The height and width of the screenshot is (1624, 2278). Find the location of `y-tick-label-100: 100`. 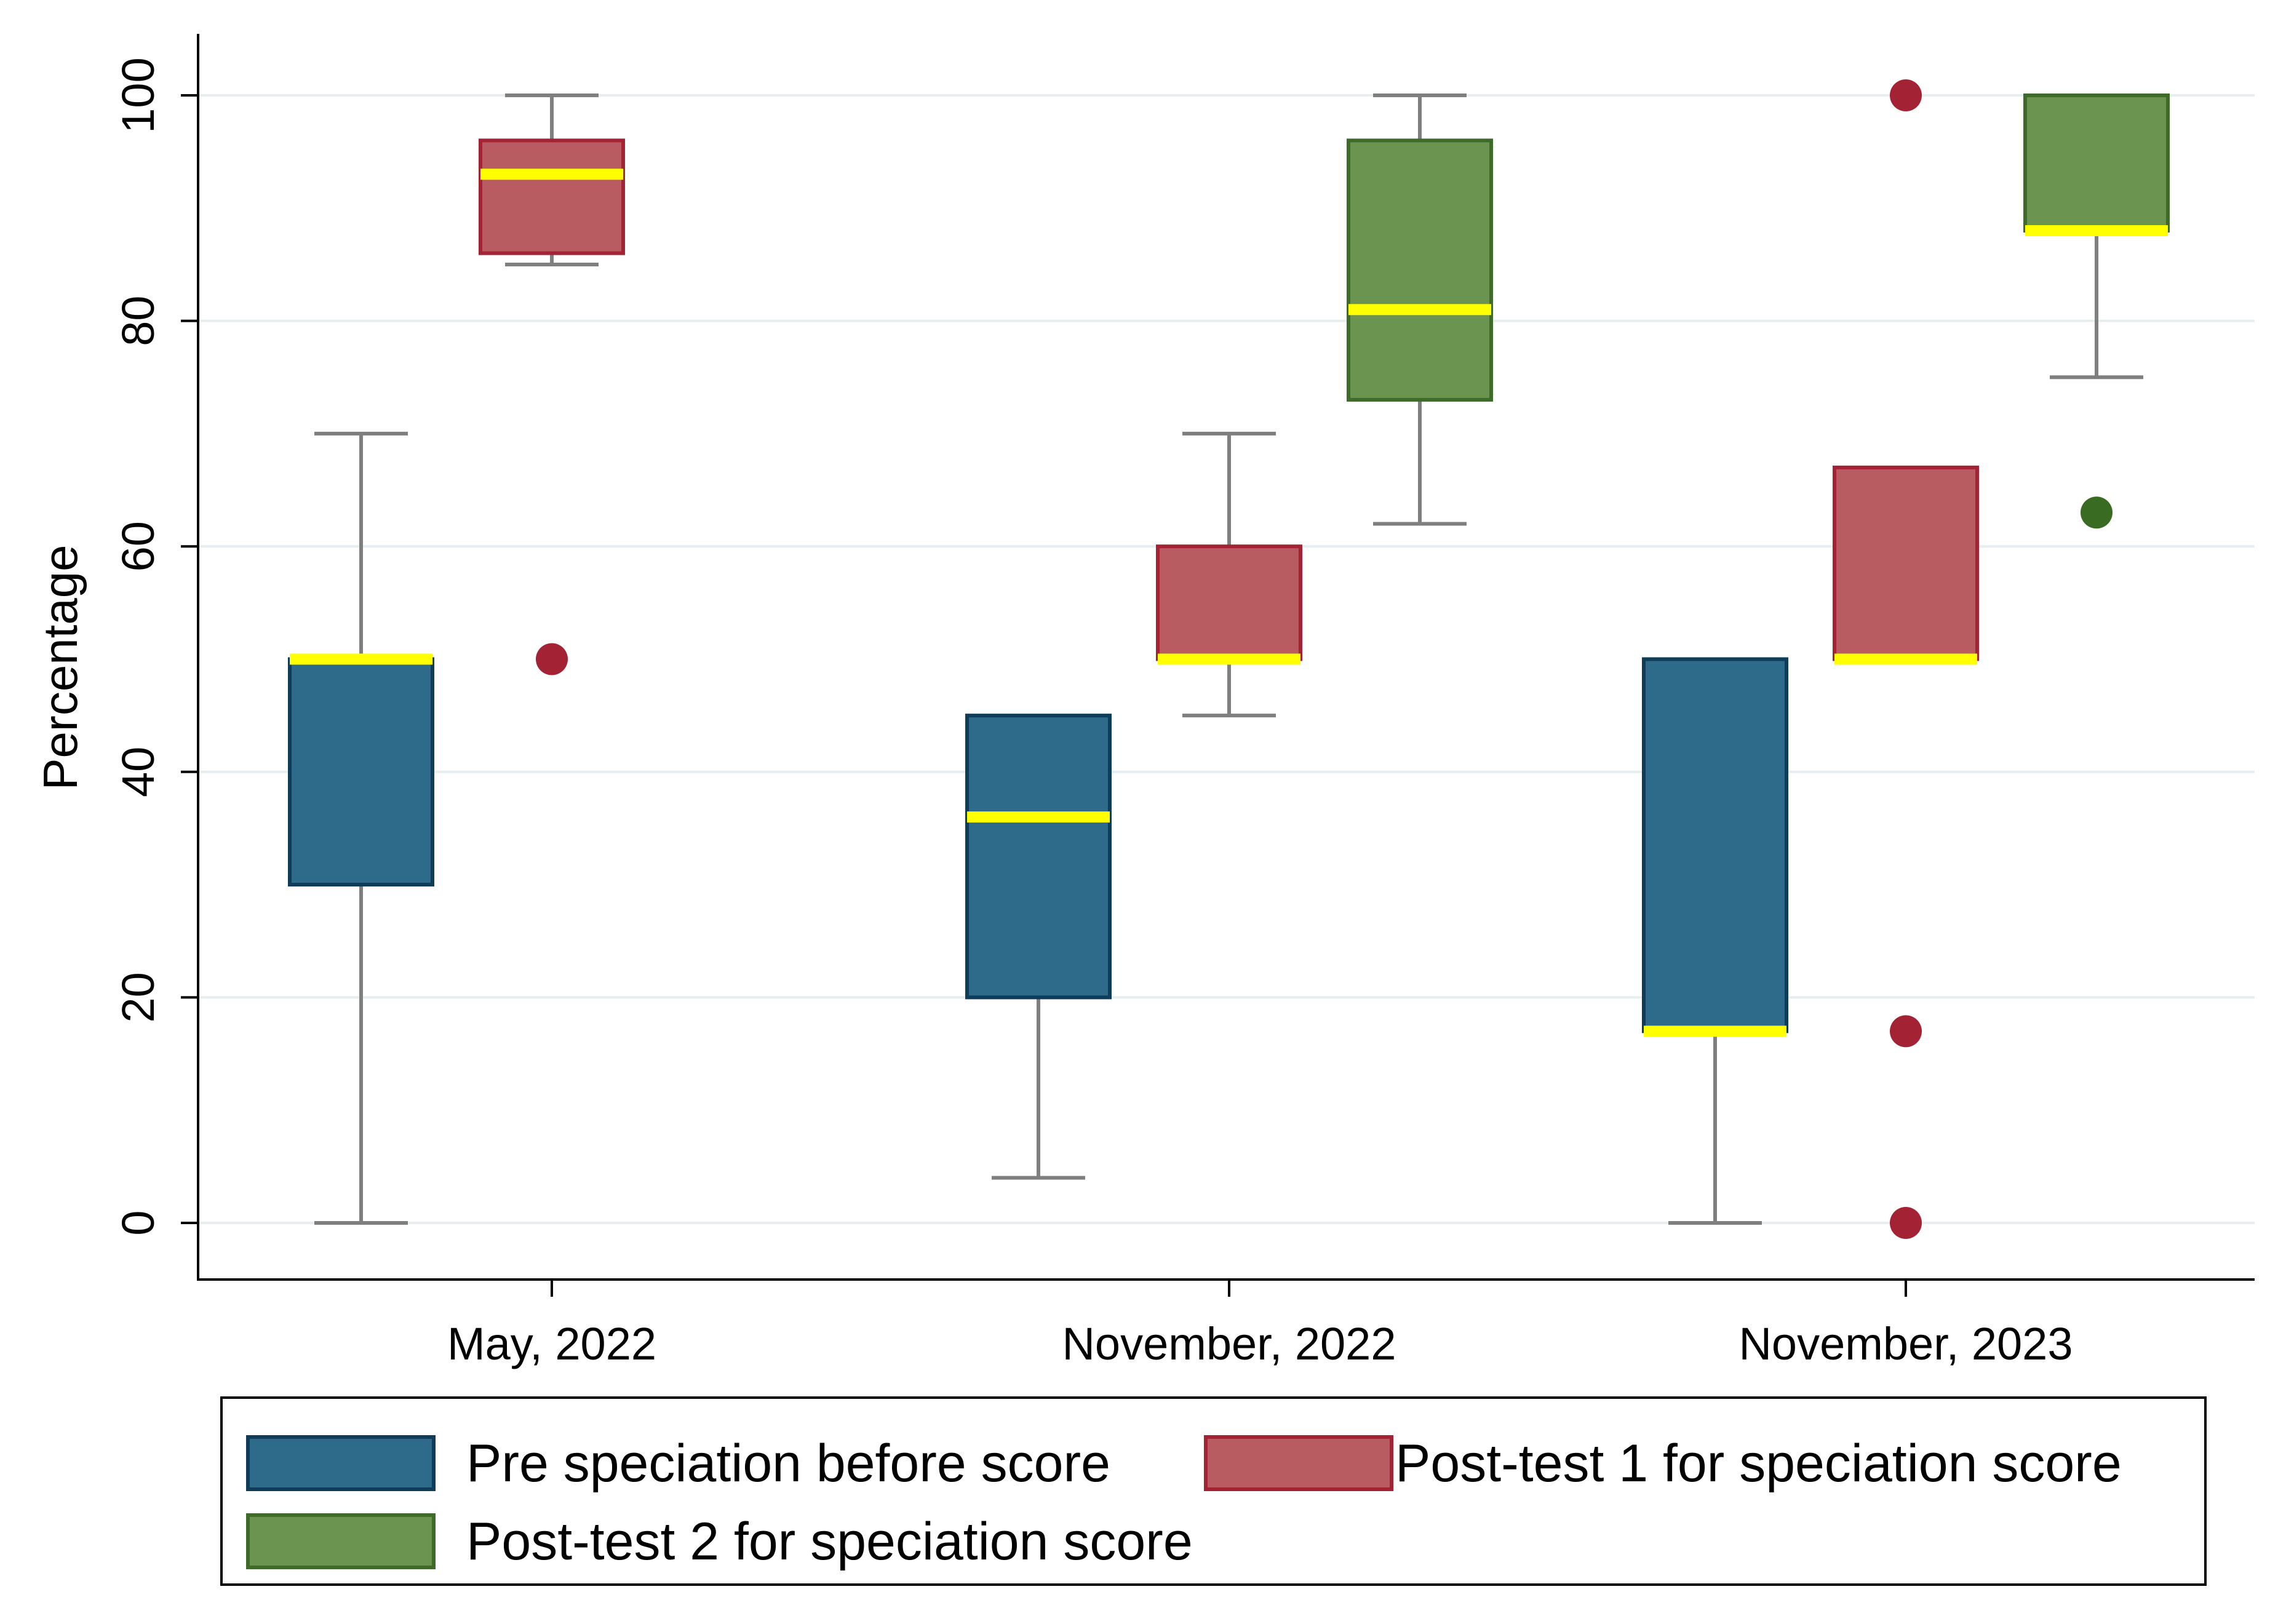

y-tick-label-100: 100 is located at coordinates (138, 95).